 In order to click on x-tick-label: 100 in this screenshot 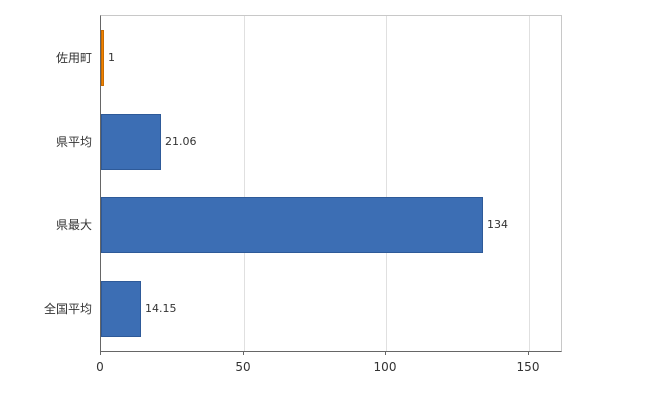, I will do `click(385, 367)`.